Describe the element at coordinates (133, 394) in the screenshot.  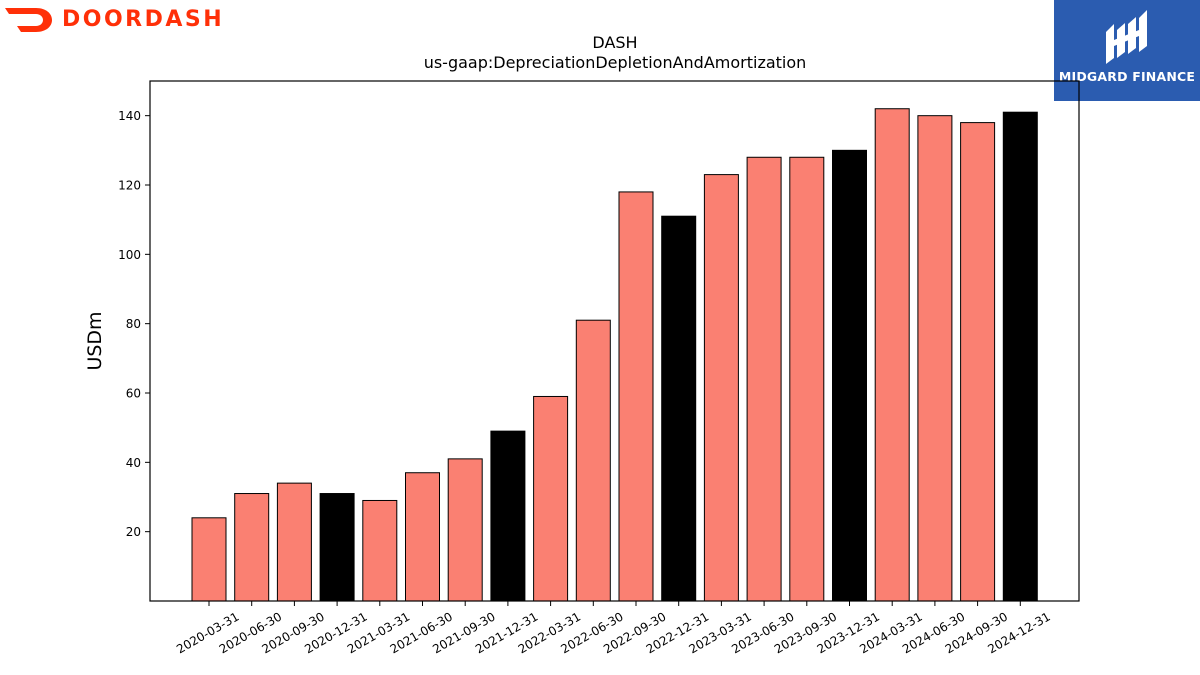
I see `y-tick-label: 60` at that location.